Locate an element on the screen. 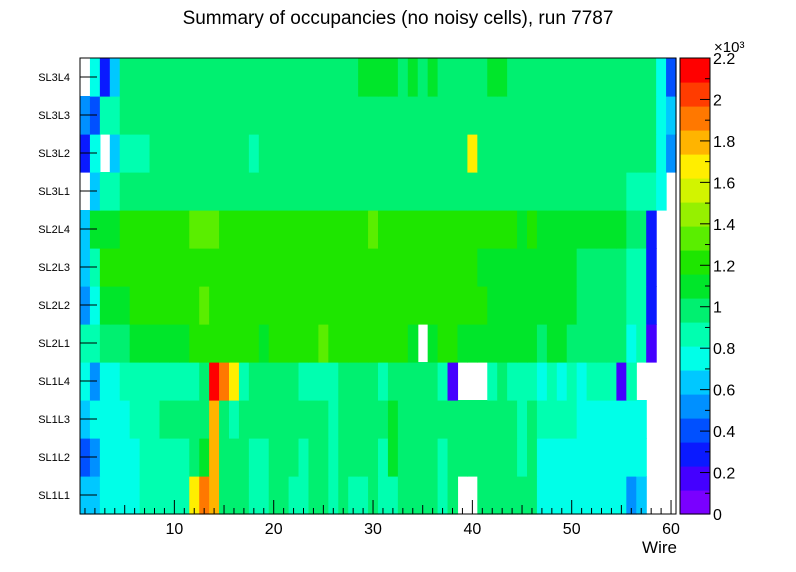 The image size is (796, 572). colorbar-segment is located at coordinates (695, 406).